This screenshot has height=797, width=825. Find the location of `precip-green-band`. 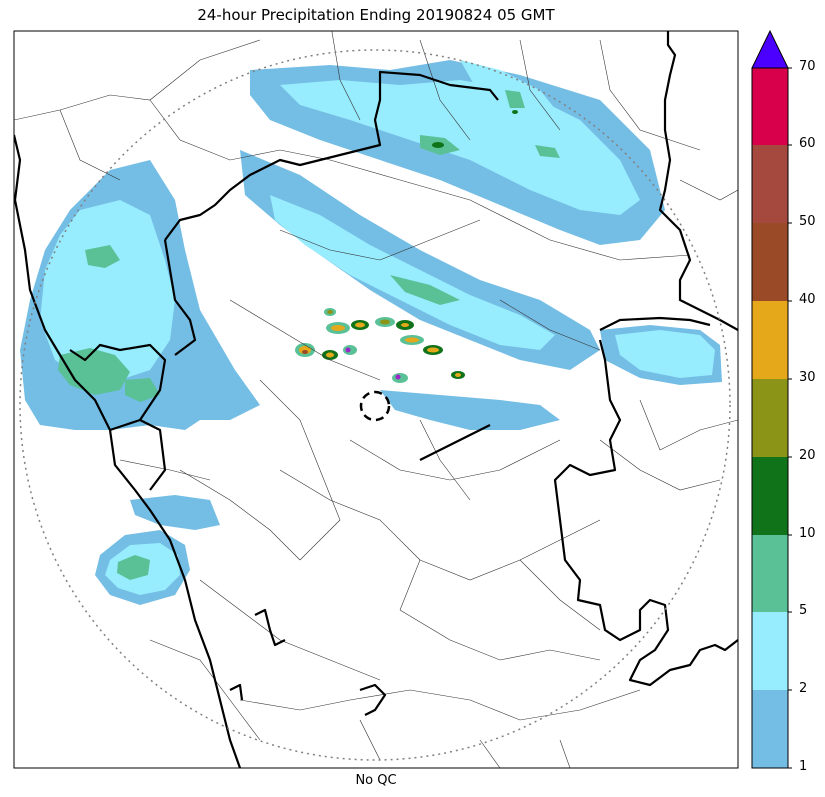

precip-green-band is located at coordinates (425, 290).